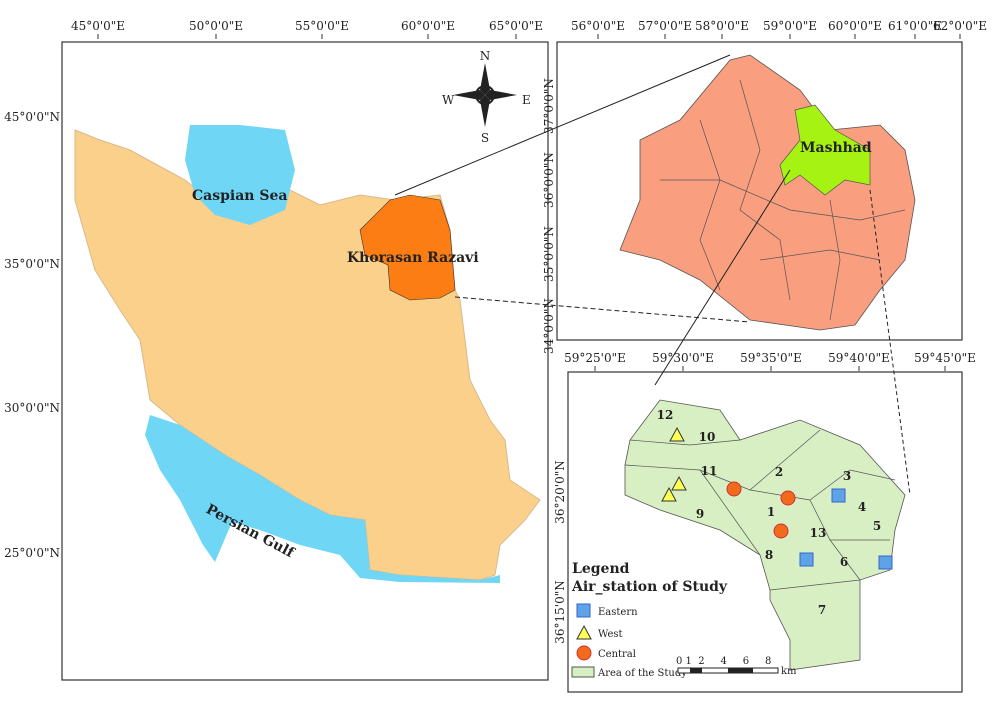  I want to click on district-label: 5, so click(877, 526).